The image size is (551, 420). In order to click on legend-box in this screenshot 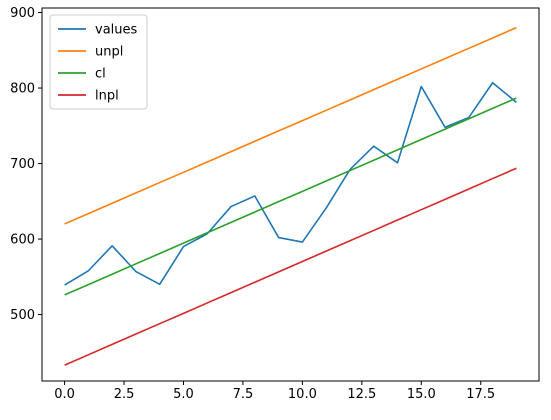, I will do `click(98, 62)`.